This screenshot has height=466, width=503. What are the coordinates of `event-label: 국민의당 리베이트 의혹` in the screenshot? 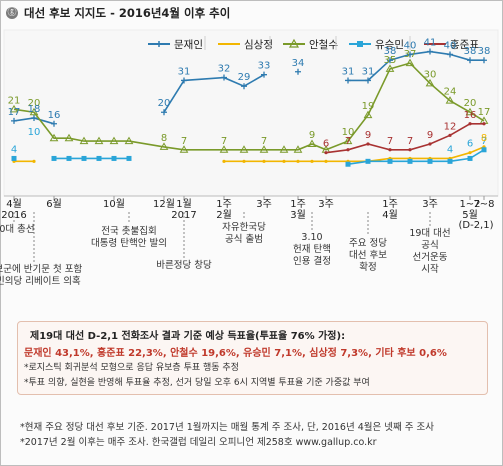 It's located at (40, 281).